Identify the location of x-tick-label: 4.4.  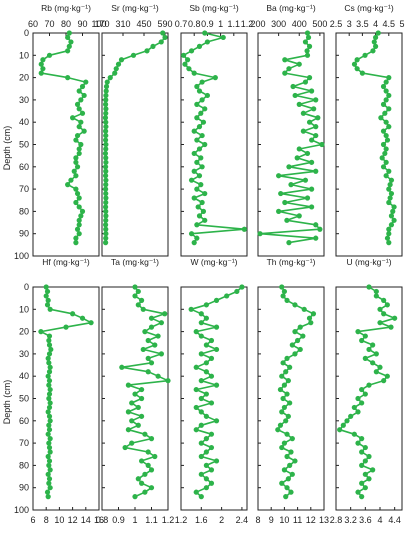
(394, 520).